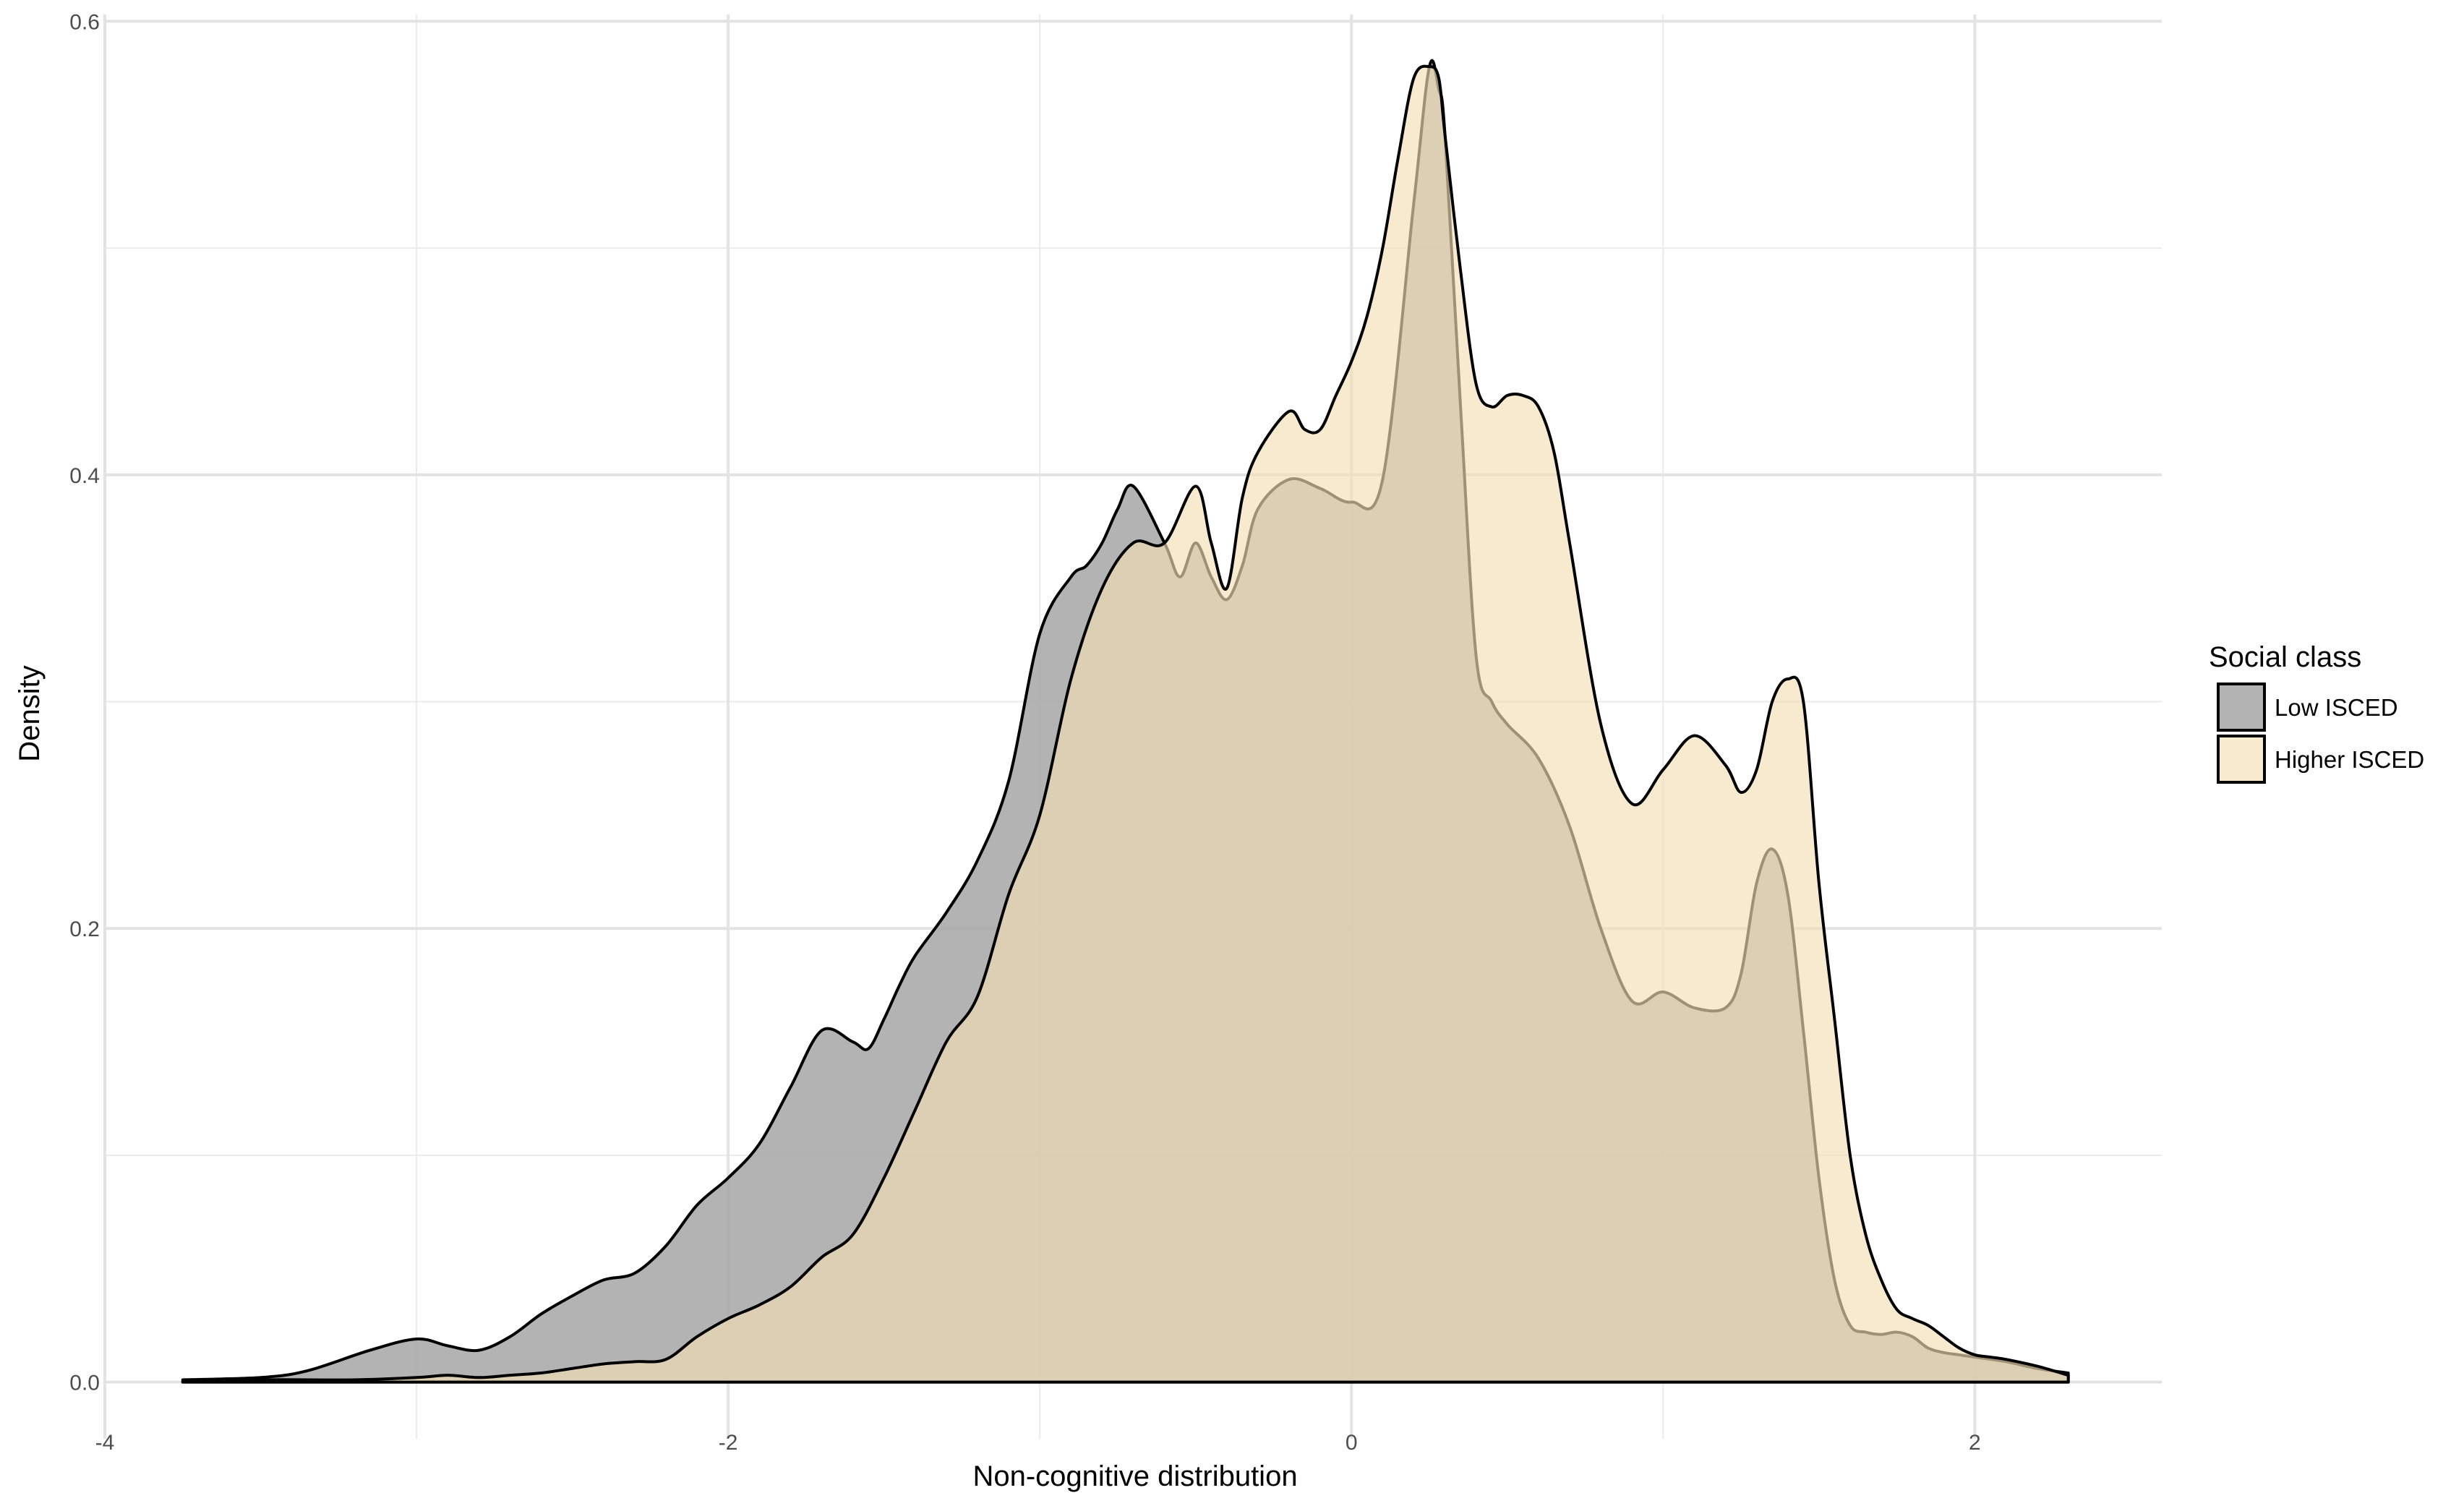 The width and height of the screenshot is (2464, 1506). What do you see at coordinates (2349, 759) in the screenshot?
I see `legend-label-higher-isced: Higher ISCED` at bounding box center [2349, 759].